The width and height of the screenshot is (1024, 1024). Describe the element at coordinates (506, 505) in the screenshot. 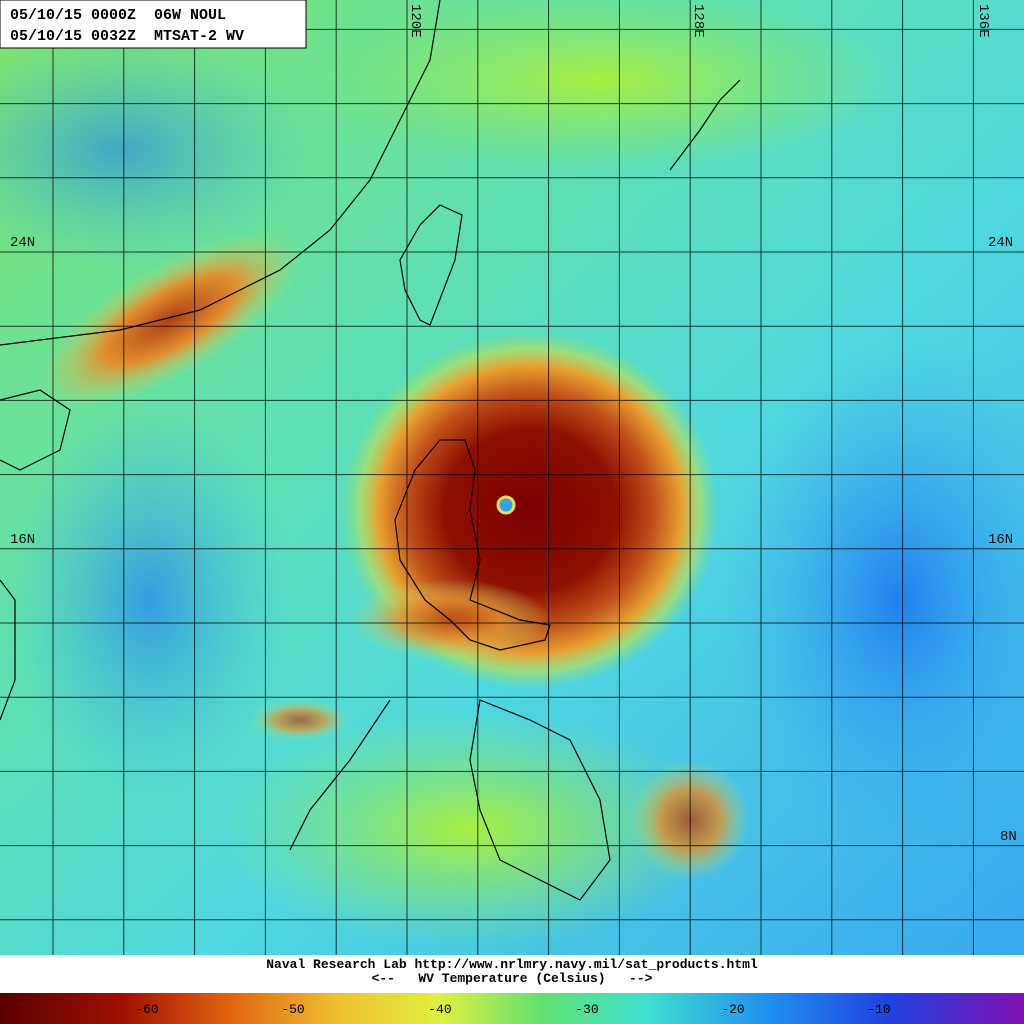

I see `eye` at that location.